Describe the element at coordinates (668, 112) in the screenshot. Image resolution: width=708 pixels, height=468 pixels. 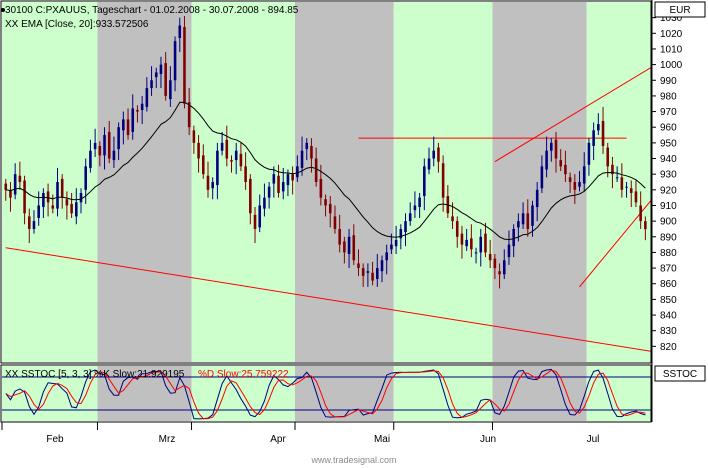
I see `price-tick-label: 970` at that location.